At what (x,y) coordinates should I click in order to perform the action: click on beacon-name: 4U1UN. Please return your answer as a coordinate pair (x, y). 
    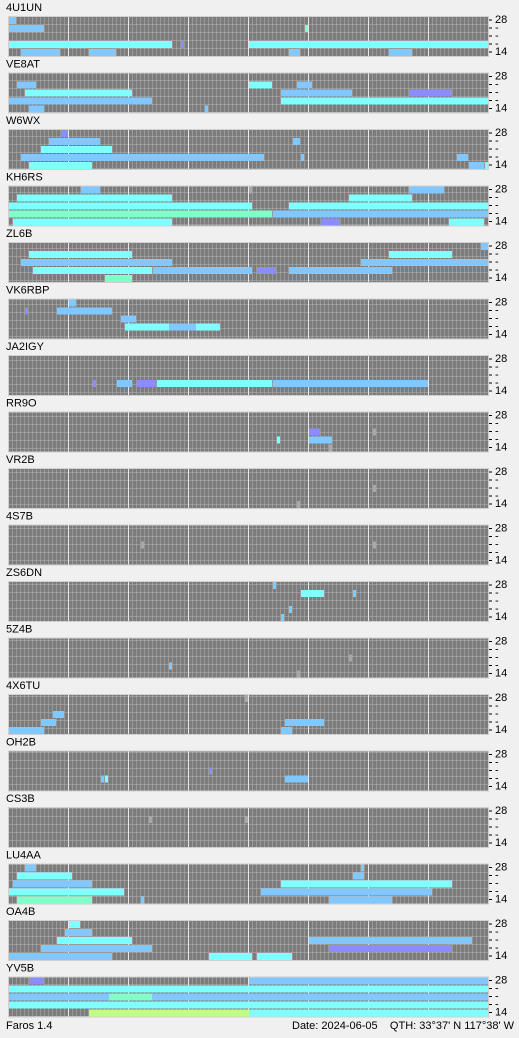
    Looking at the image, I should click on (24, 8).